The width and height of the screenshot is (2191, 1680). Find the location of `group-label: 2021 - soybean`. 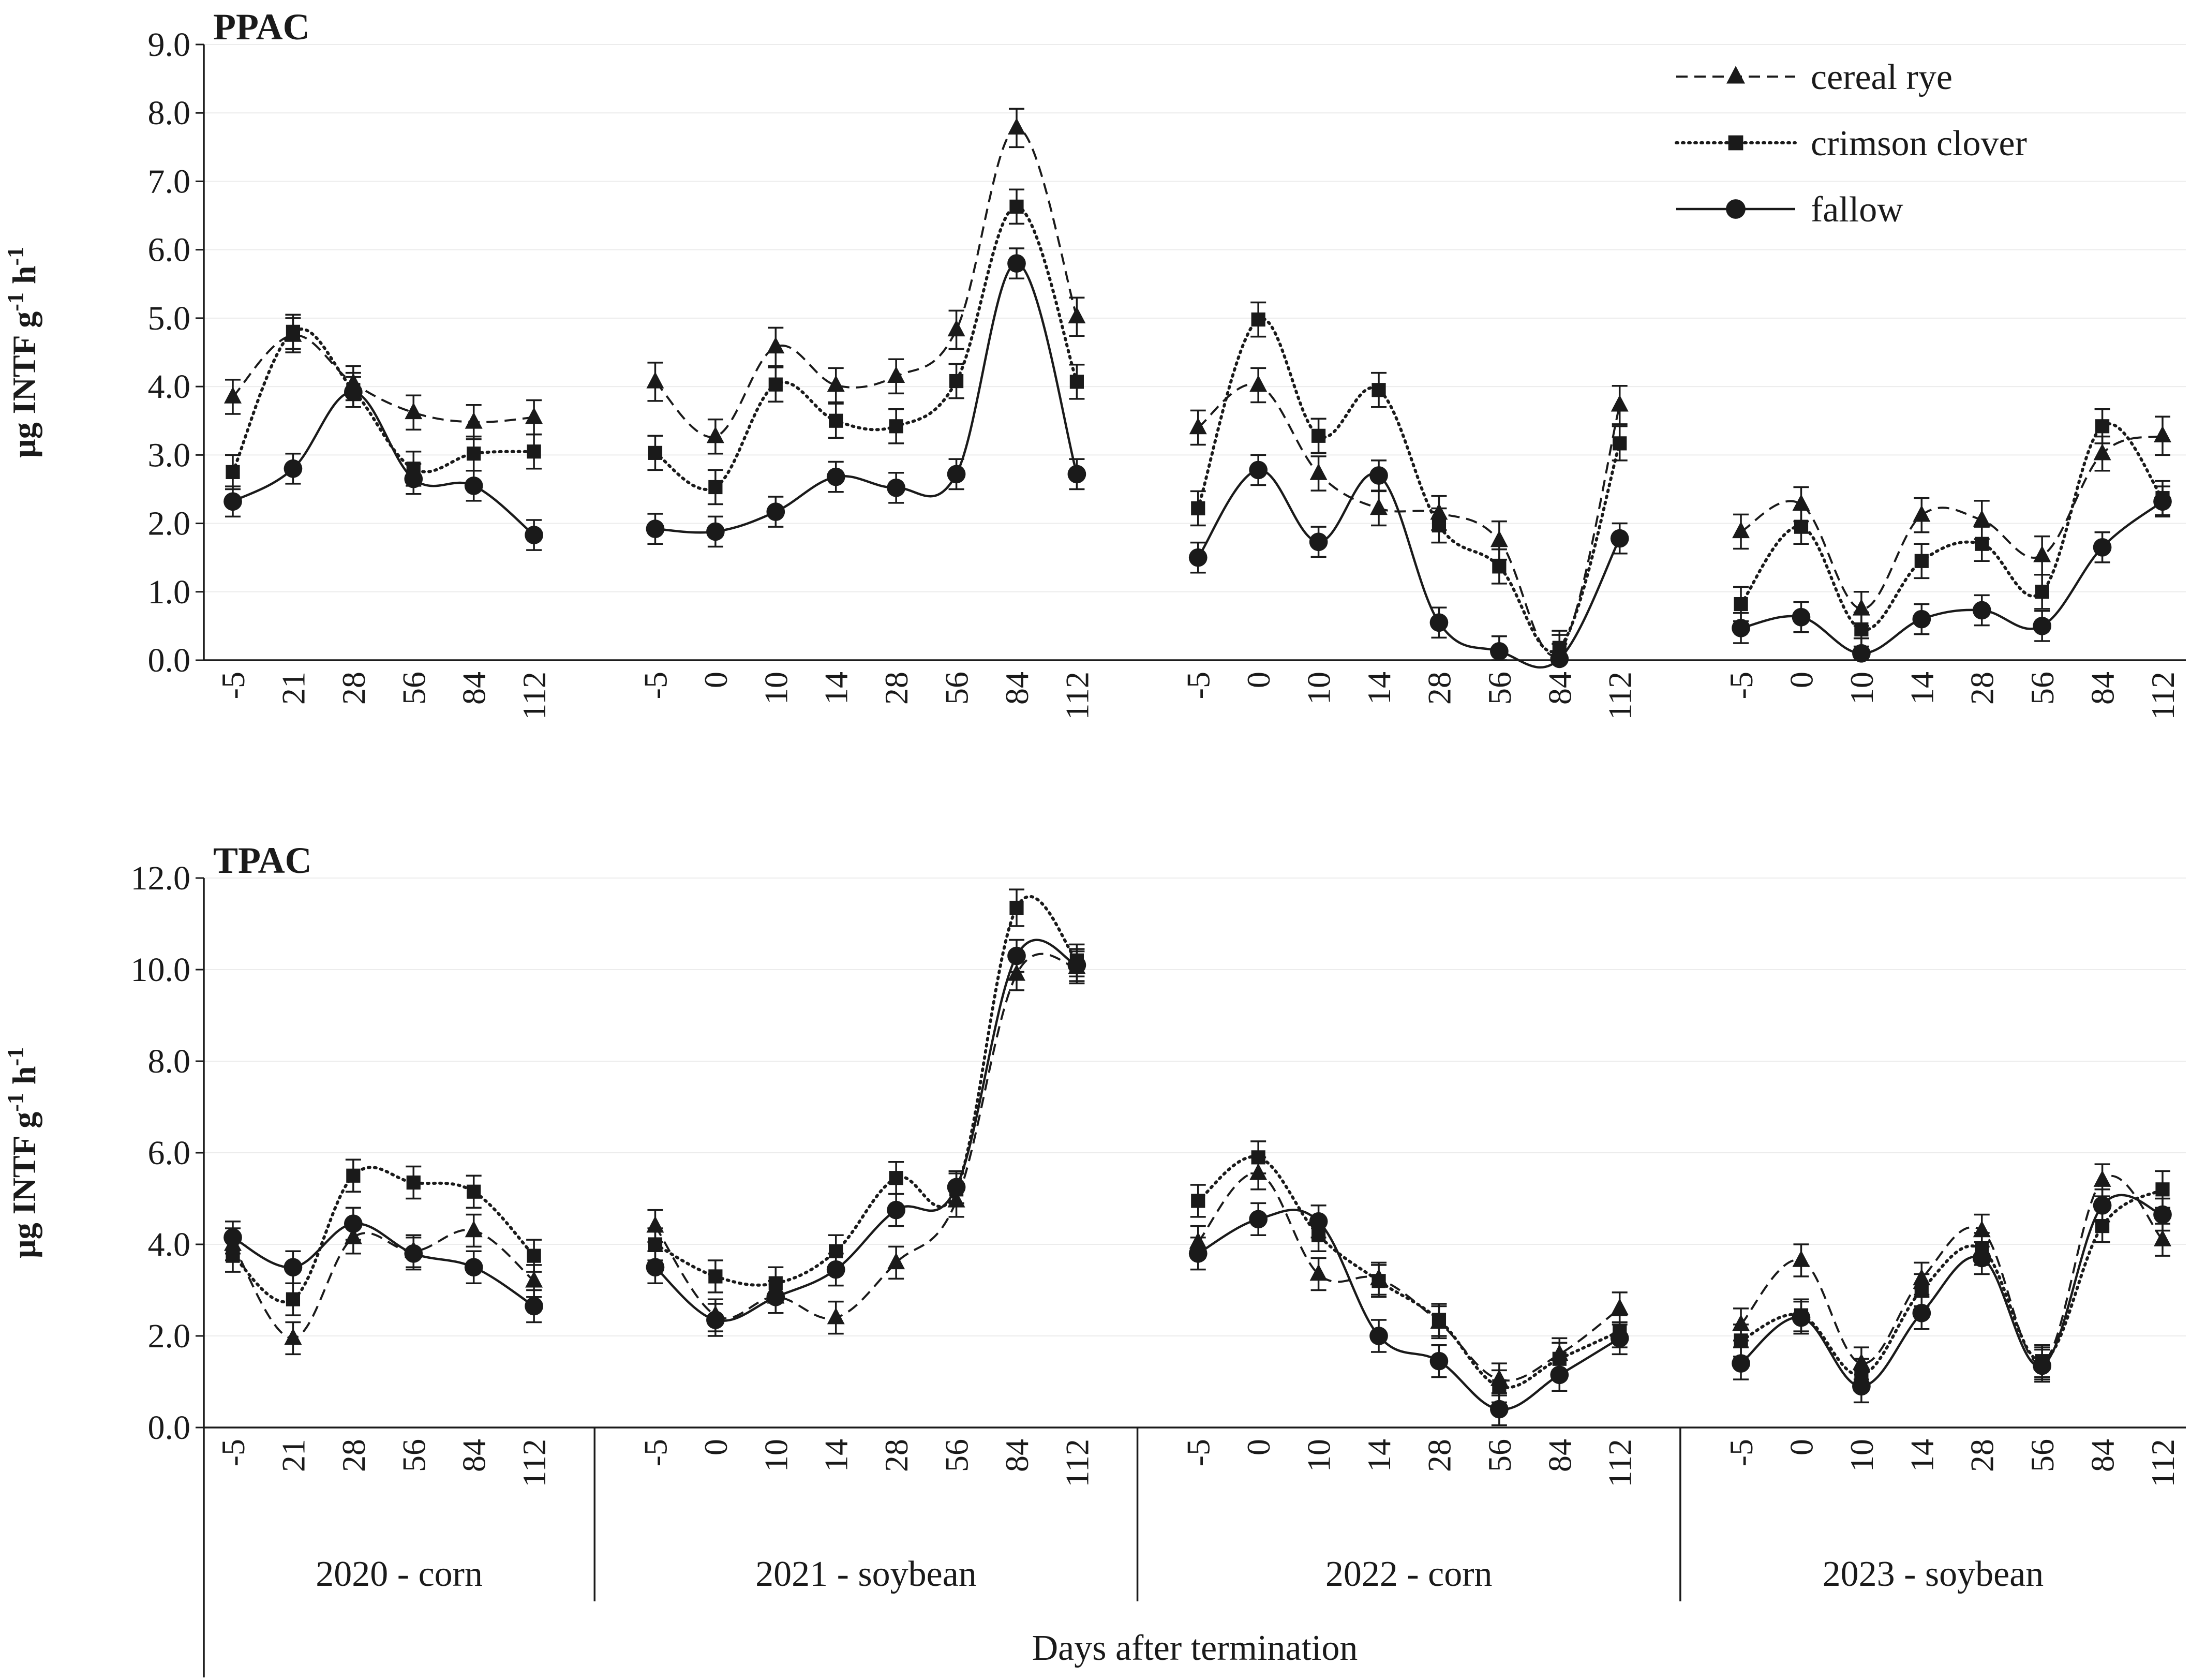

group-label: 2021 - soybean is located at coordinates (866, 1574).